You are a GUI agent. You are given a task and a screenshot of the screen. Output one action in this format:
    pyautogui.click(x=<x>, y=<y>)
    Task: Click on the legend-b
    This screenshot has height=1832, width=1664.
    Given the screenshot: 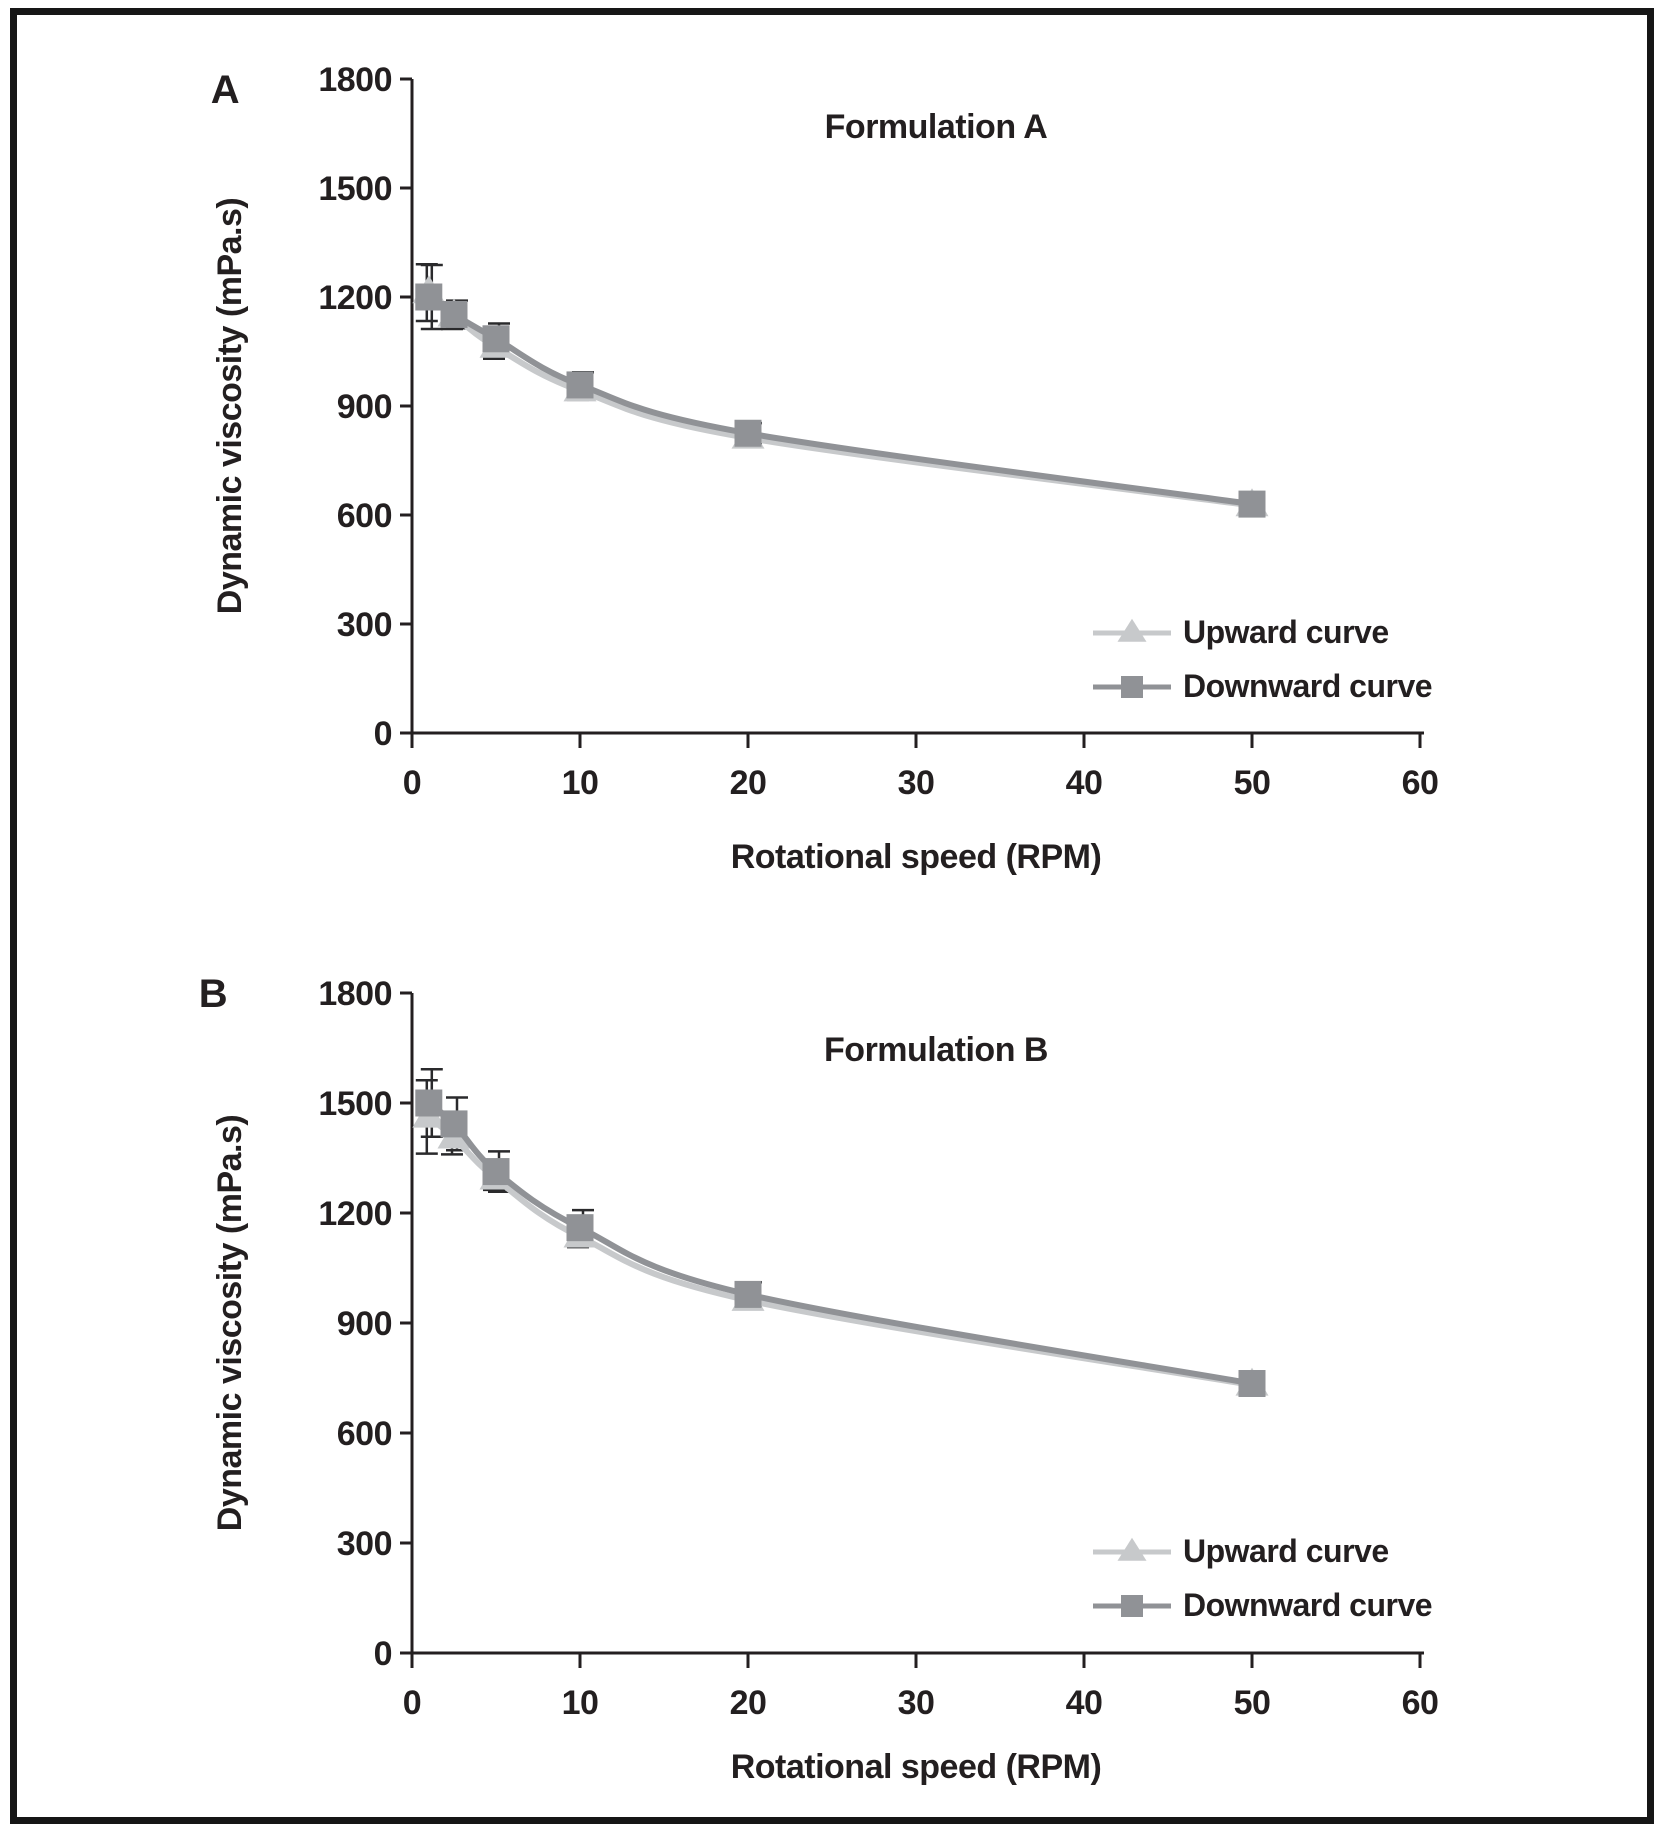 What is the action you would take?
    pyautogui.click(x=1132, y=1577)
    